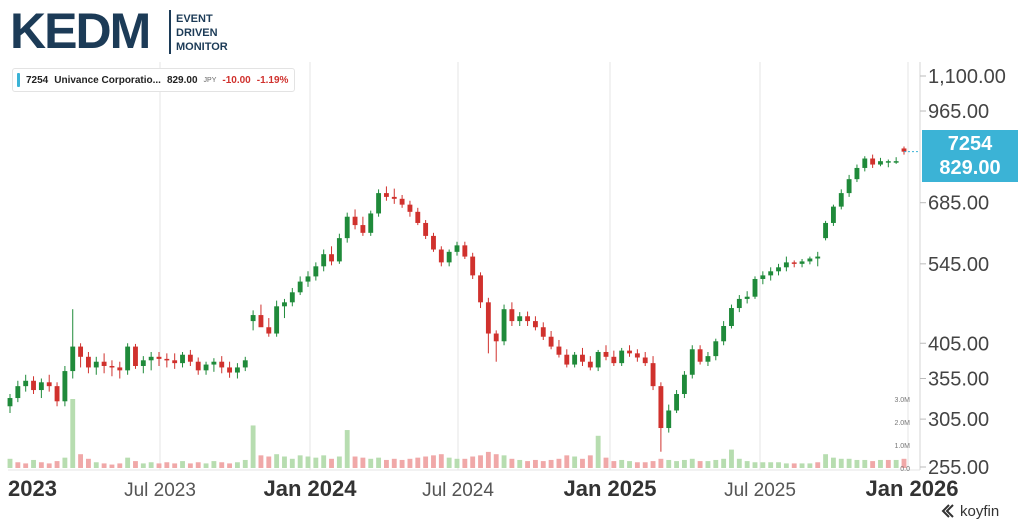 This screenshot has width=1024, height=529. I want to click on koyfin-wordmark: koyfin, so click(980, 511).